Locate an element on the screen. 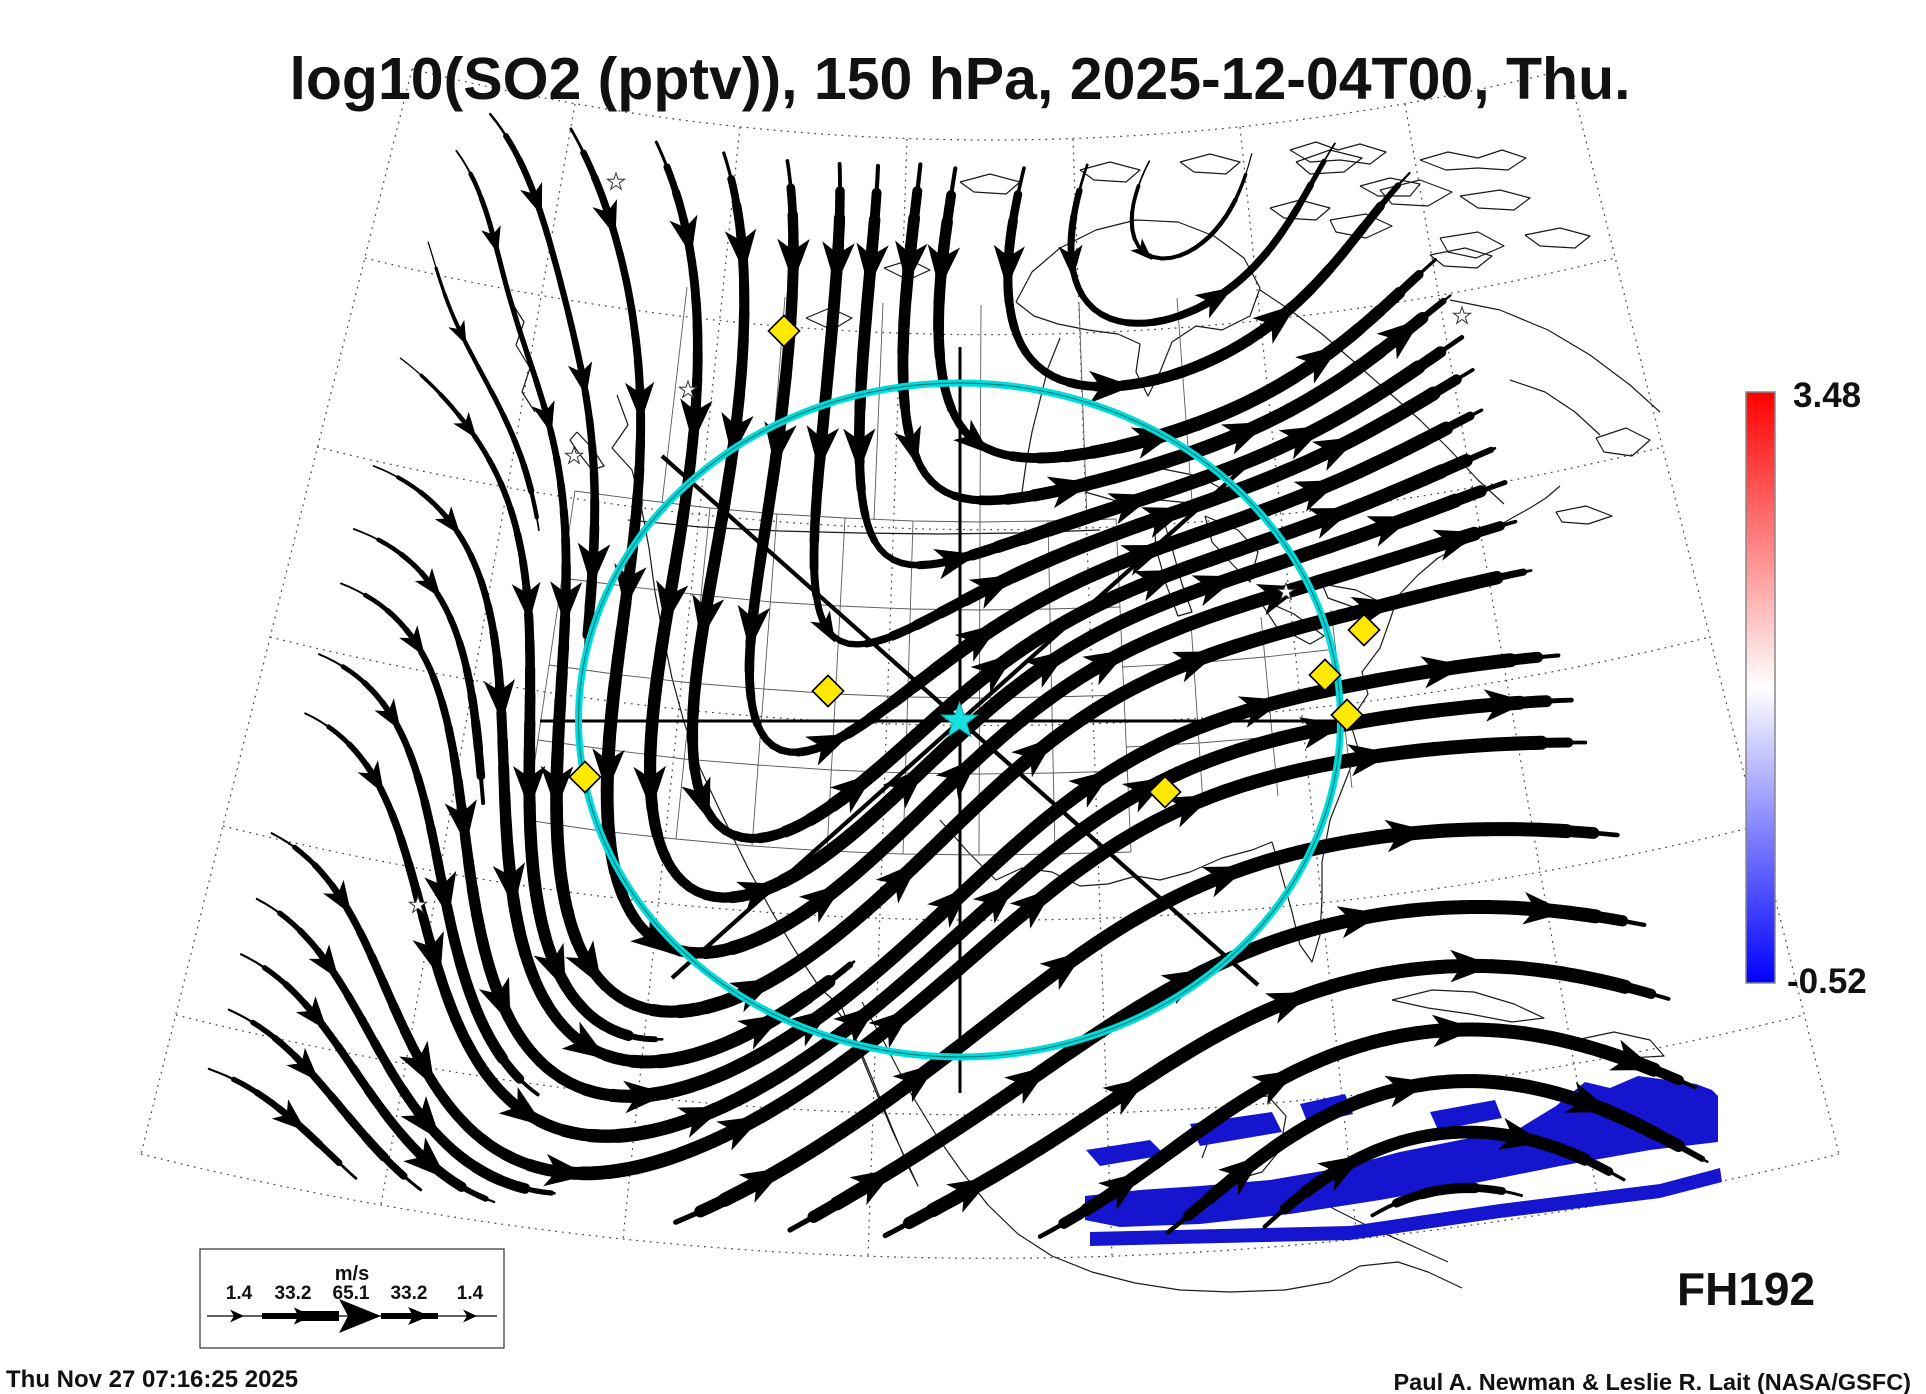  svg-text: FH192 is located at coordinates (1746, 1289).